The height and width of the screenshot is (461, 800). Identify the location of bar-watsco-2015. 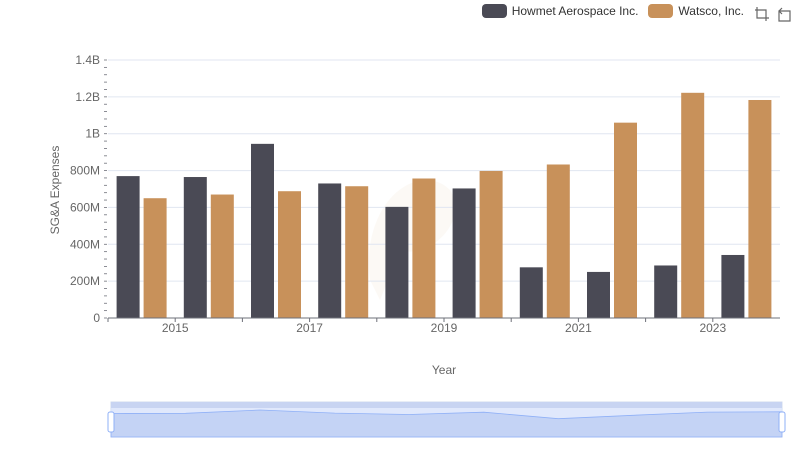
(222, 256).